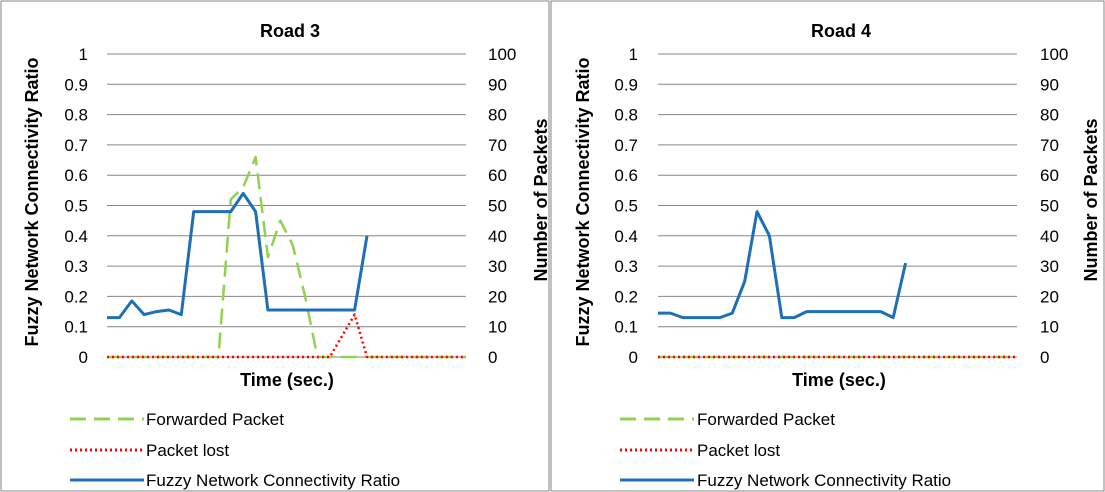 The image size is (1105, 492). Describe the element at coordinates (286, 336) in the screenshot. I see `series-line-packet-lost` at that location.